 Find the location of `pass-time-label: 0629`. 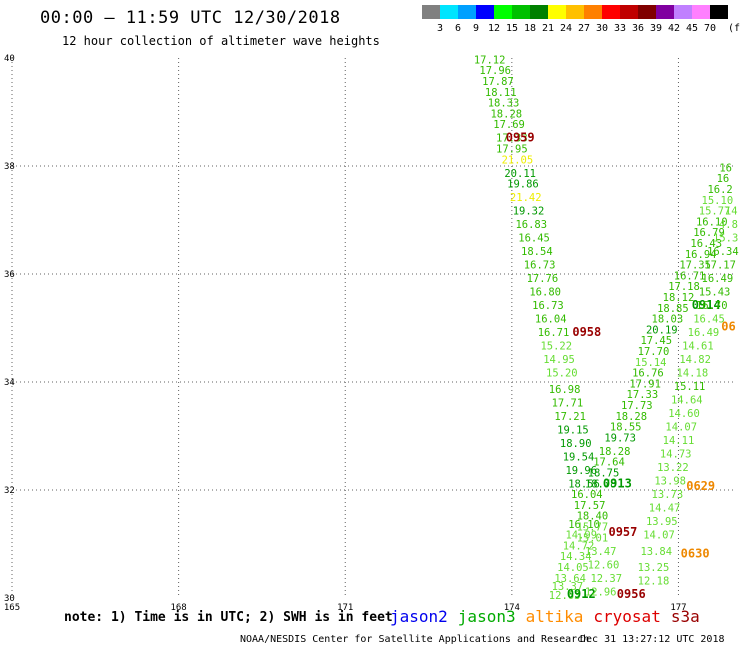

pass-time-label: 0629 is located at coordinates (700, 486).